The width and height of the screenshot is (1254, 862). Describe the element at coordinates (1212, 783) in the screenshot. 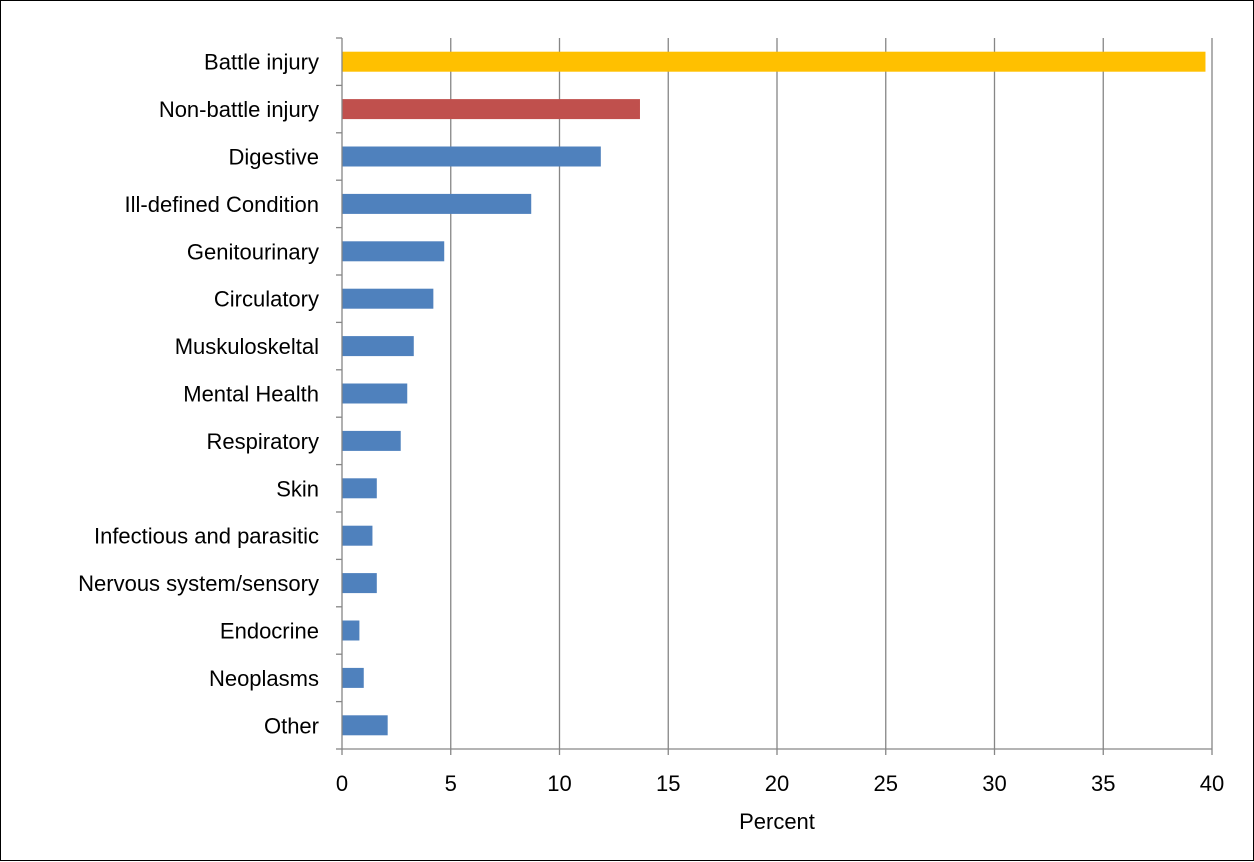

I see `x-tick-label: 40` at that location.